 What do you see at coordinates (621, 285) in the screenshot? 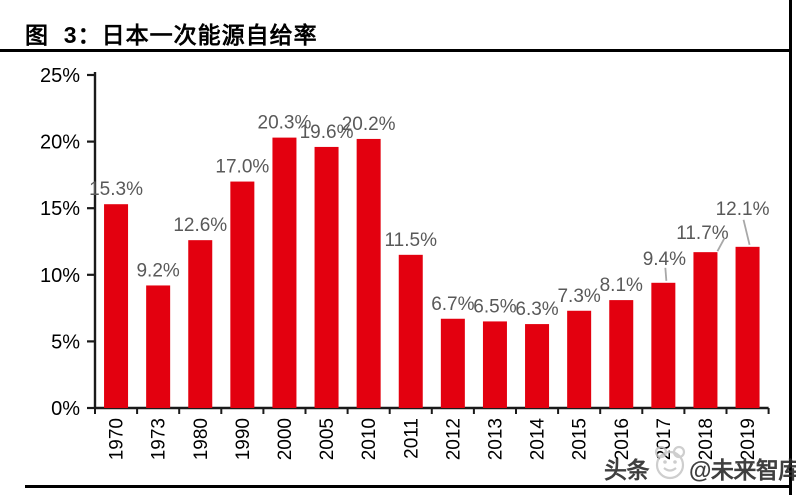
I see `bar-value-label: 8.1%` at bounding box center [621, 285].